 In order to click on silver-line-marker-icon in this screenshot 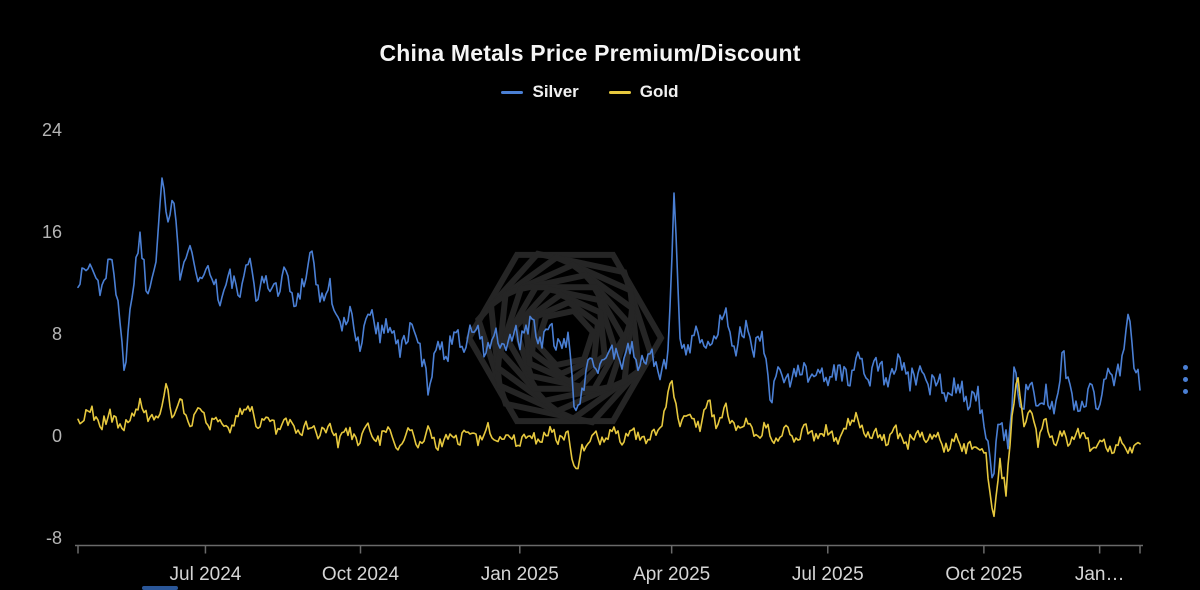, I will do `click(512, 92)`.